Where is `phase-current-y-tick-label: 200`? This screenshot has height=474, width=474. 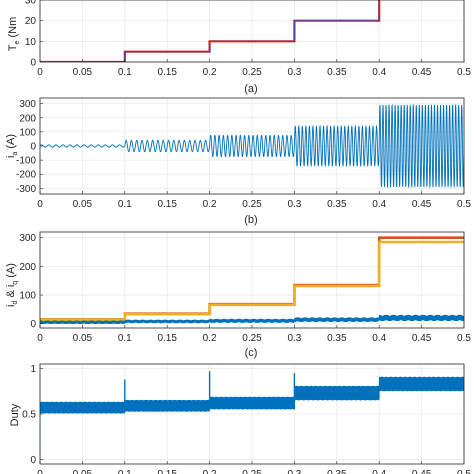
phase-current-y-tick-label: 200 is located at coordinates (27, 118).